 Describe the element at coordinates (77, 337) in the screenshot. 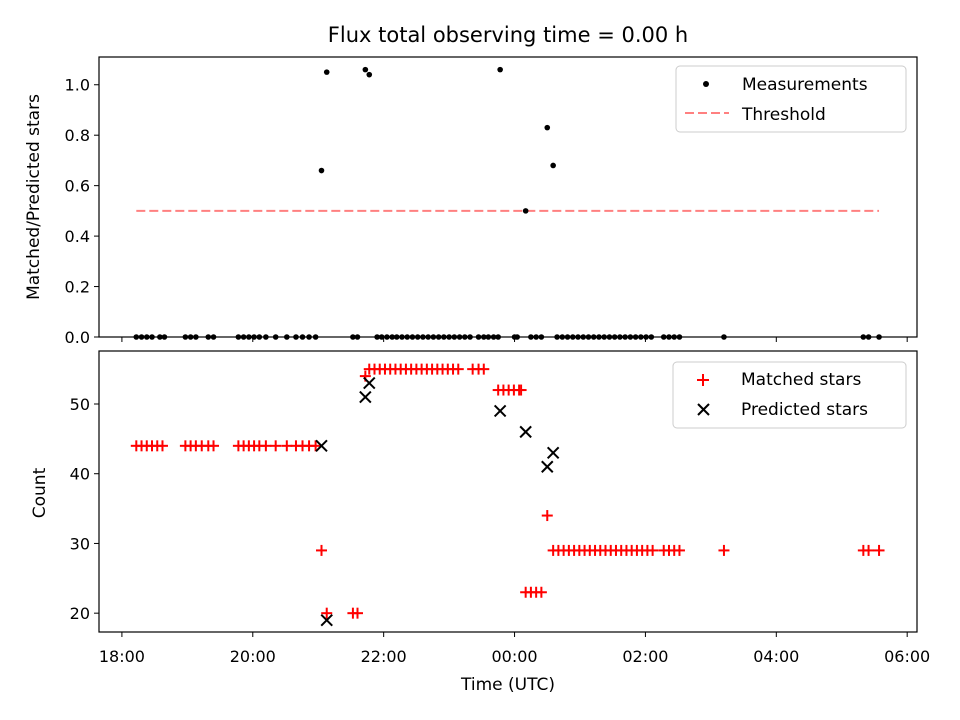

I see `top-y-tick-label: 0.0` at that location.